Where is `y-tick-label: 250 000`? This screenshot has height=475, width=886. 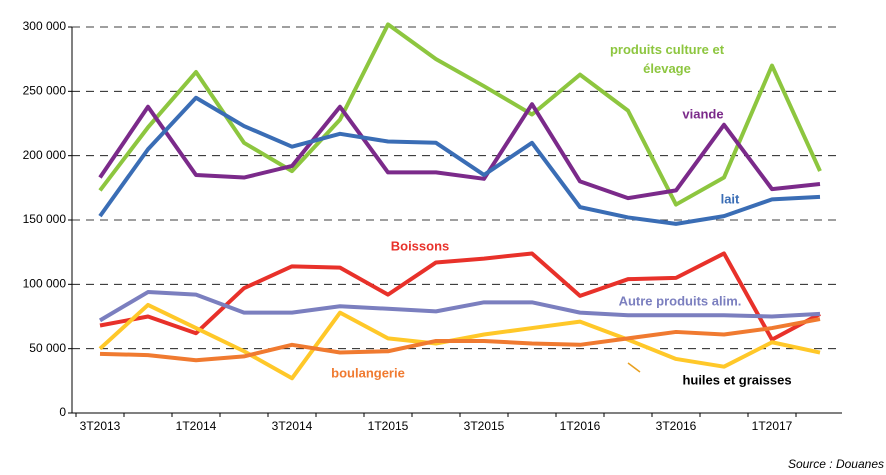 y-tick-label: 250 000 is located at coordinates (45, 91).